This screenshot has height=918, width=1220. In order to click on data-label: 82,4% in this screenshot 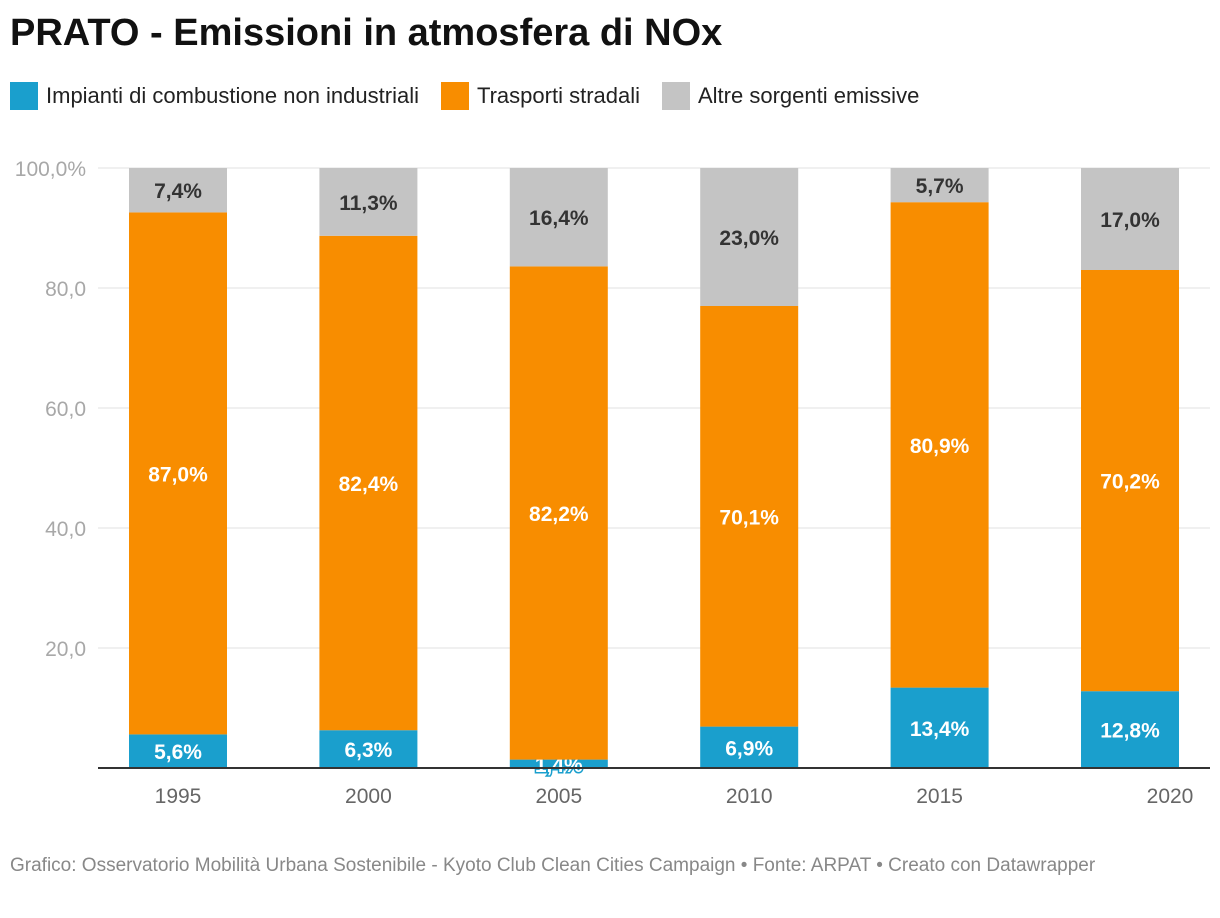, I will do `click(369, 484)`.